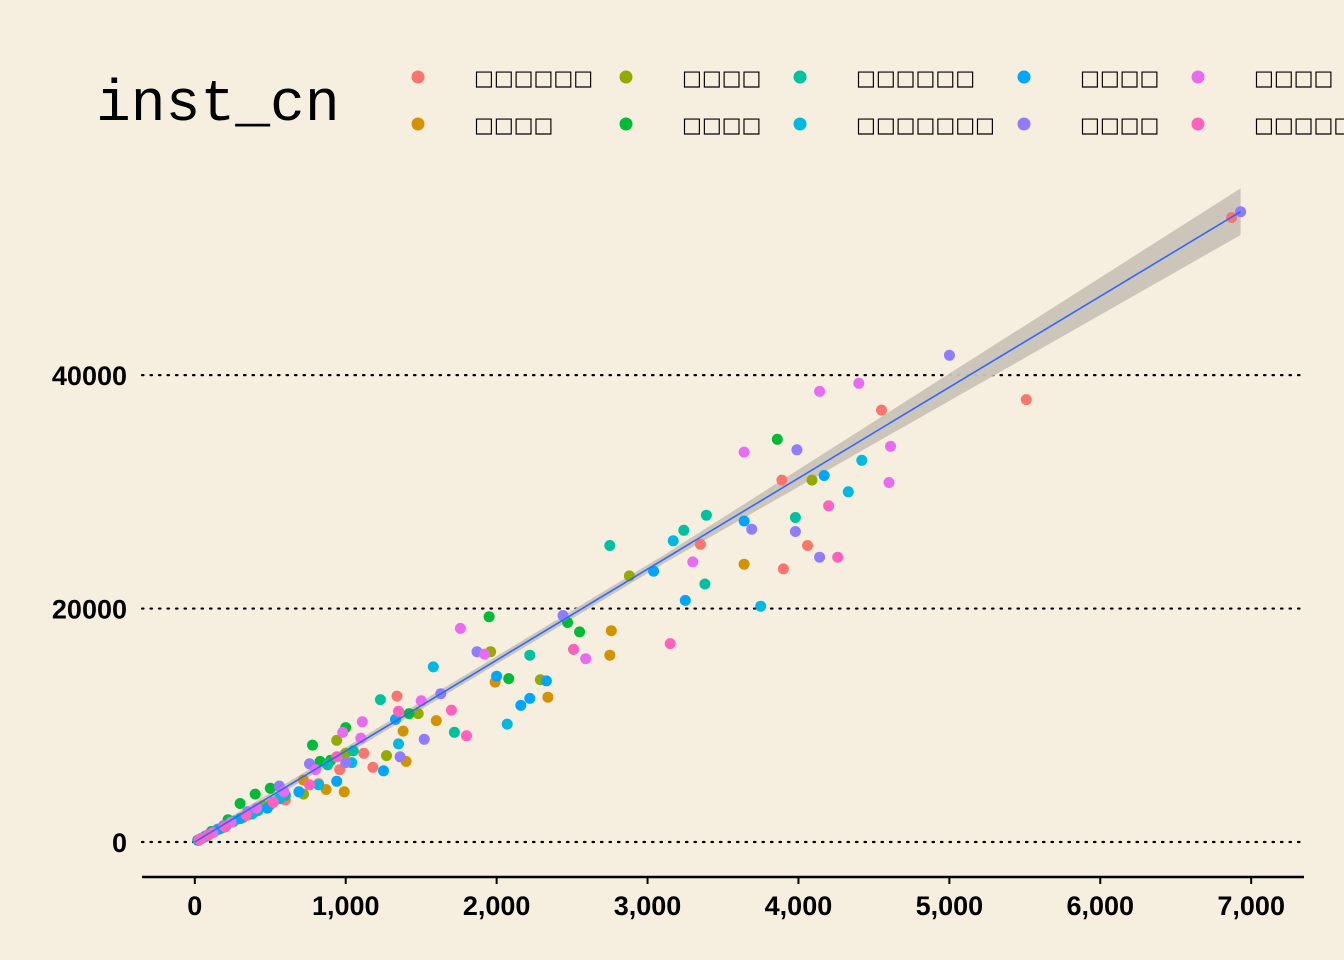  I want to click on x-tick-label: 2,000, so click(497, 906).